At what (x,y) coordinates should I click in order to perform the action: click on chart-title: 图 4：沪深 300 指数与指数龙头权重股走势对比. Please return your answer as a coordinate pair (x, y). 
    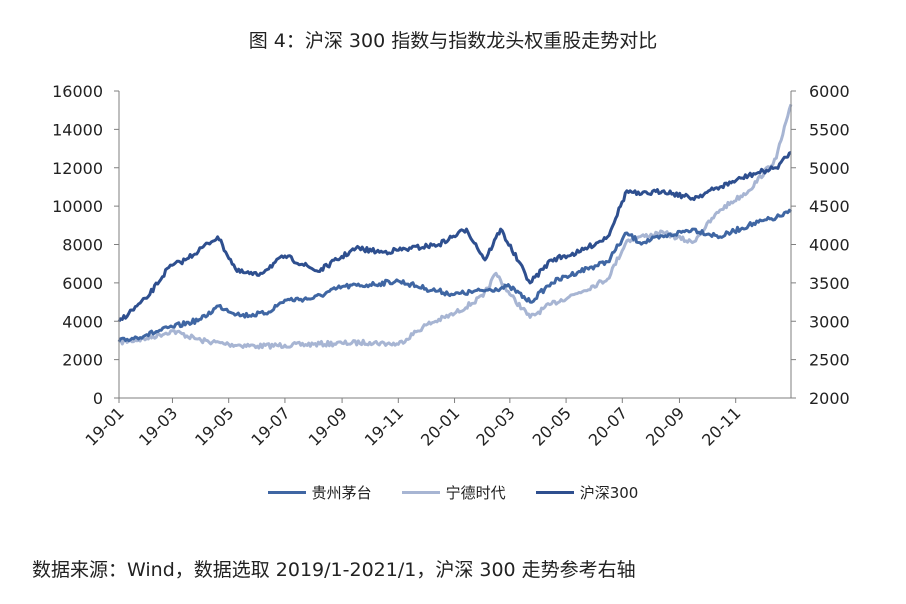
    Looking at the image, I should click on (453, 41).